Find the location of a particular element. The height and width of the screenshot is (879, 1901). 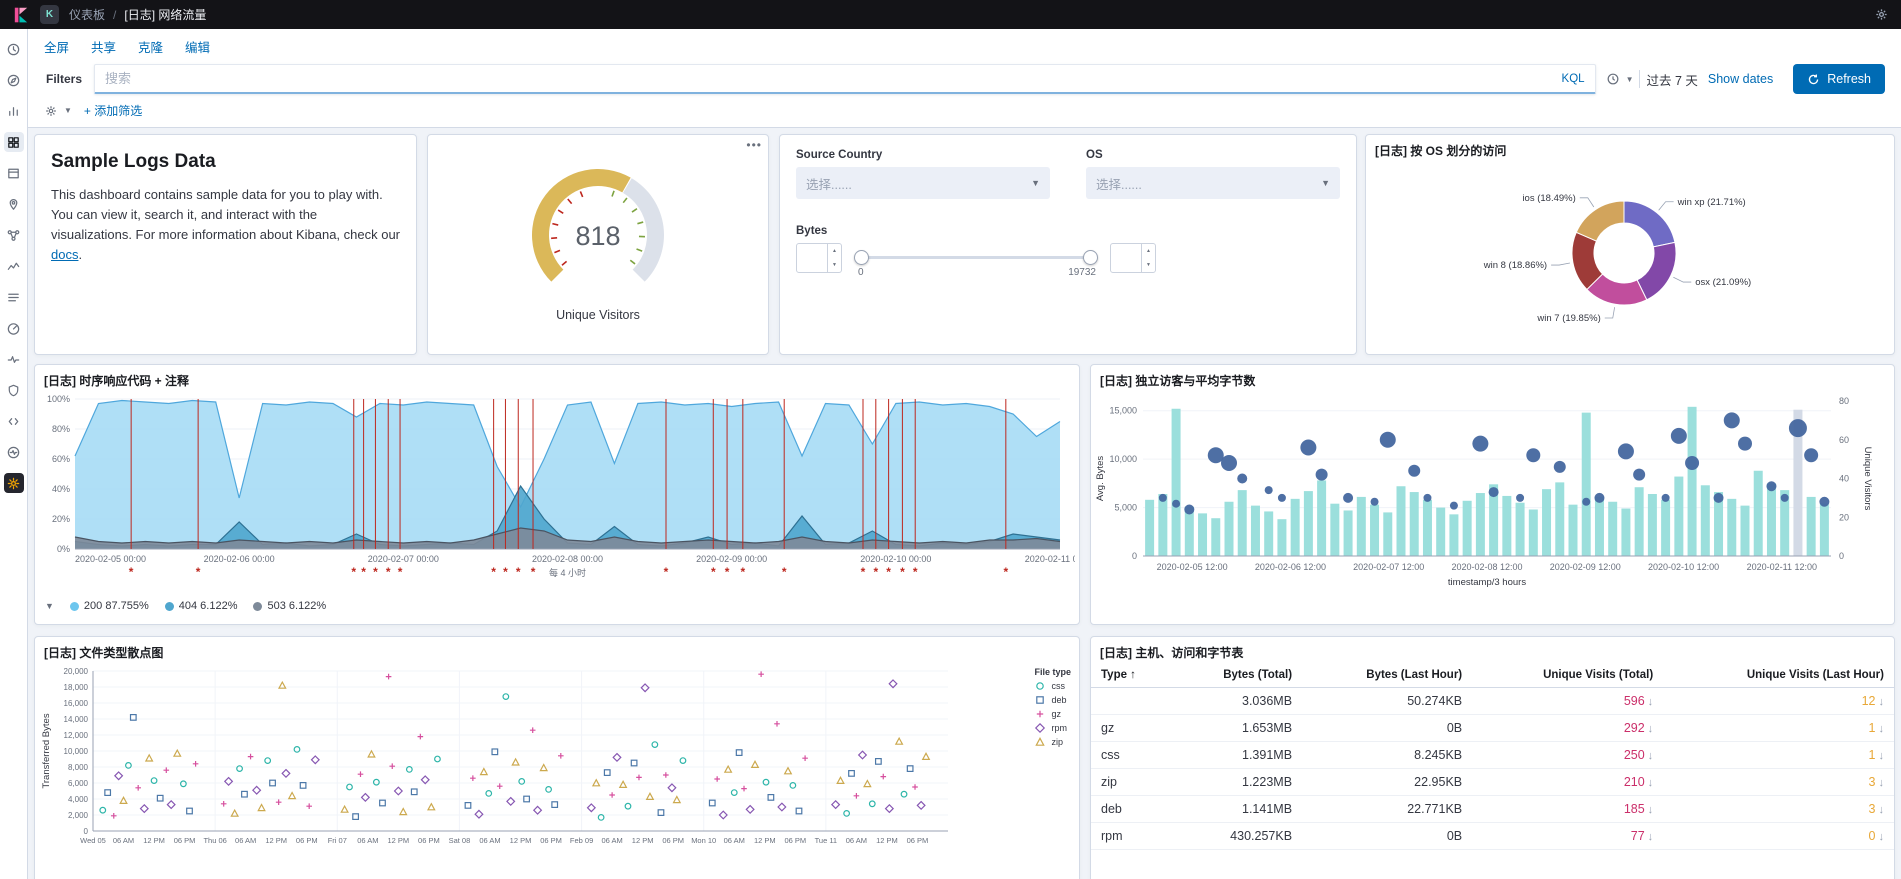

canvas-icon is located at coordinates (14, 173).